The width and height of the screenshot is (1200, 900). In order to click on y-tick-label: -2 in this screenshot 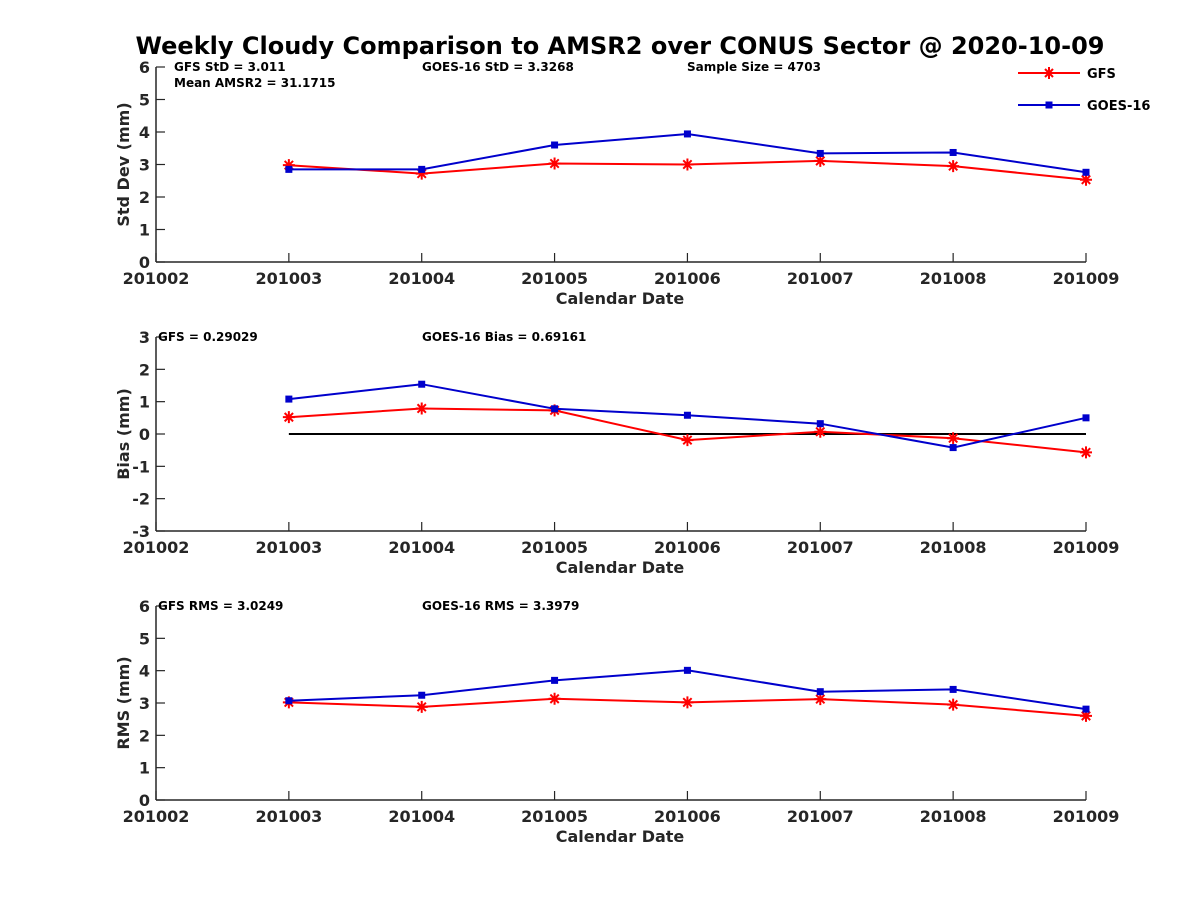, I will do `click(141, 499)`.